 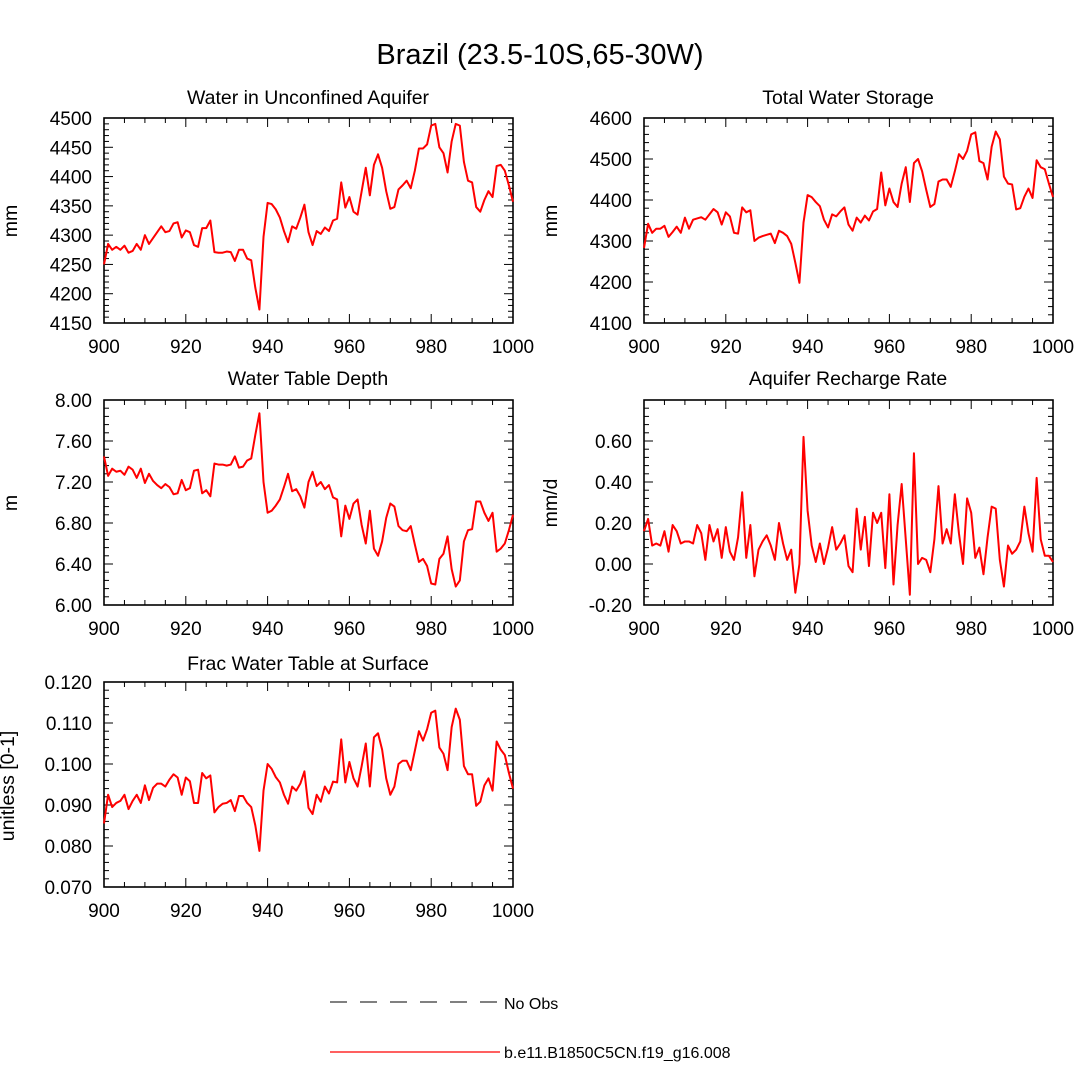 I want to click on legend-obs-label: No Obs, so click(x=531, y=1004).